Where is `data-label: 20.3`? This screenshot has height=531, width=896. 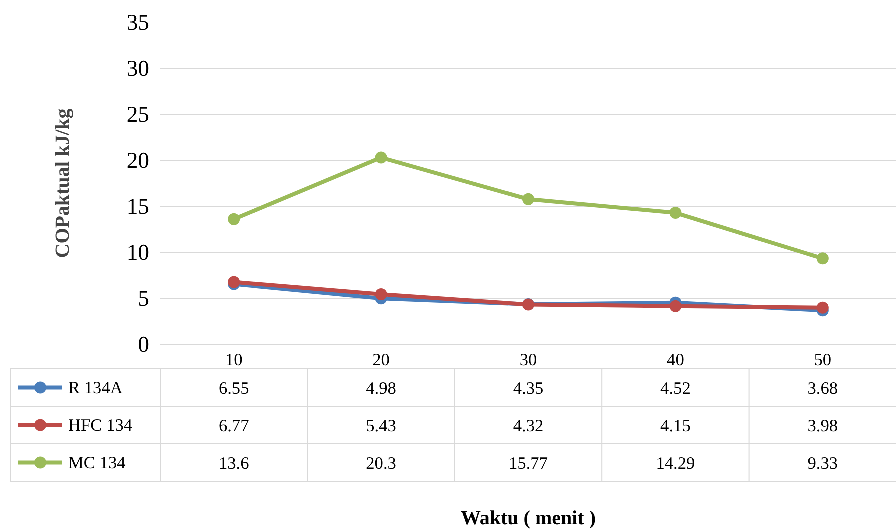
data-label: 20.3 is located at coordinates (381, 463).